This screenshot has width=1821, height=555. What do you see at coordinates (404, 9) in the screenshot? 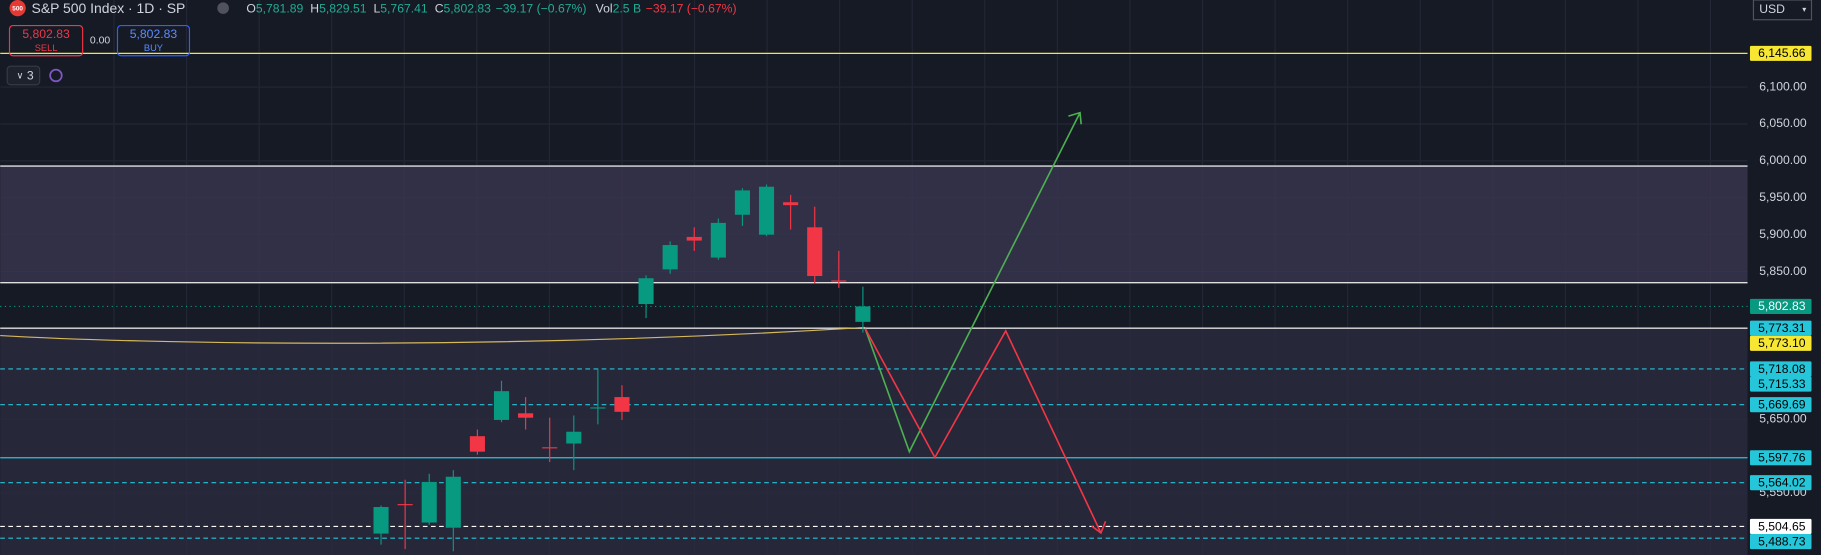
I see `ohlc-value: 5,767.41` at bounding box center [404, 9].